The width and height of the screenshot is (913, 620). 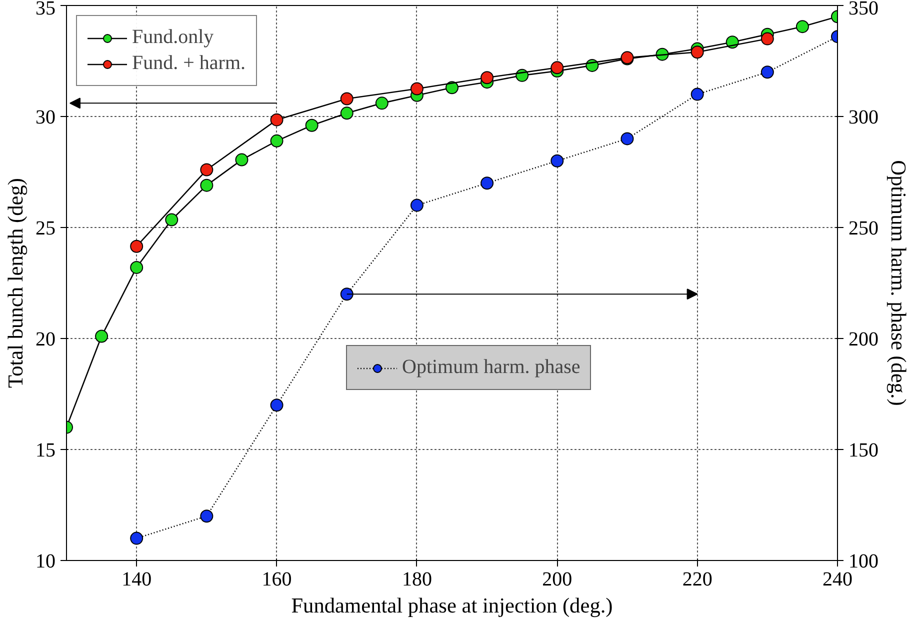 I want to click on x-axis-title: Fundamental phase at injection (deg.), so click(x=452, y=606).